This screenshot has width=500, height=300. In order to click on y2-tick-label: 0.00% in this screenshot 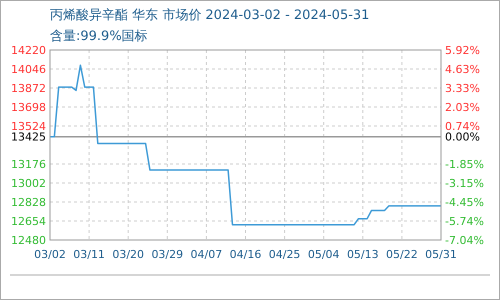, I will do `click(462, 137)`.